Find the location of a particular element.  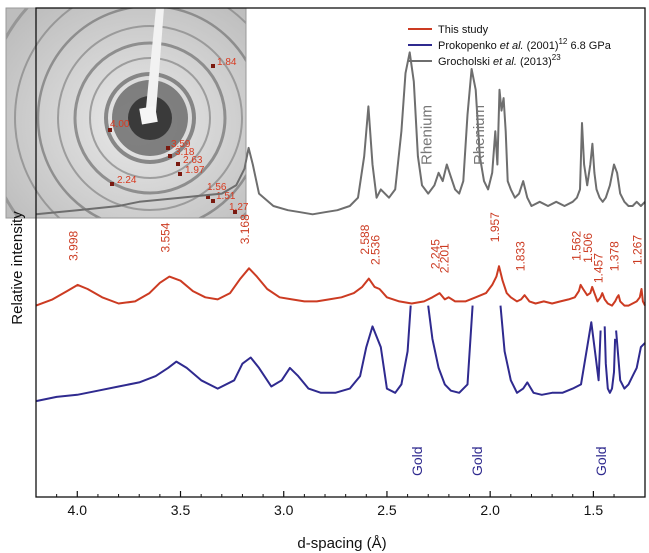

peak-label: 3.998 is located at coordinates (74, 245).